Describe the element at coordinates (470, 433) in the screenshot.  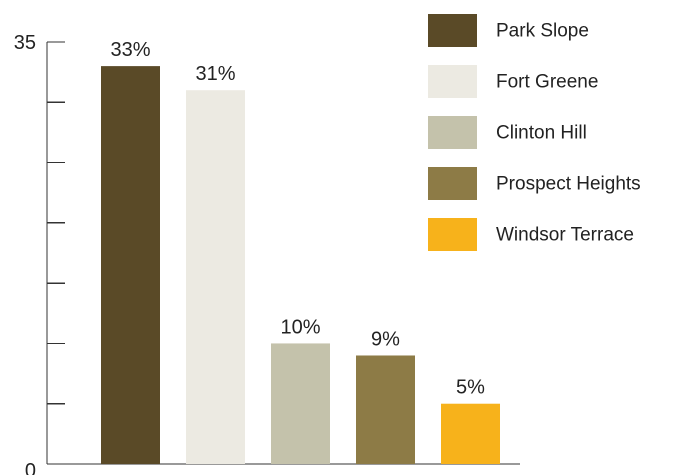
I see `bar-windsor-terrace` at that location.